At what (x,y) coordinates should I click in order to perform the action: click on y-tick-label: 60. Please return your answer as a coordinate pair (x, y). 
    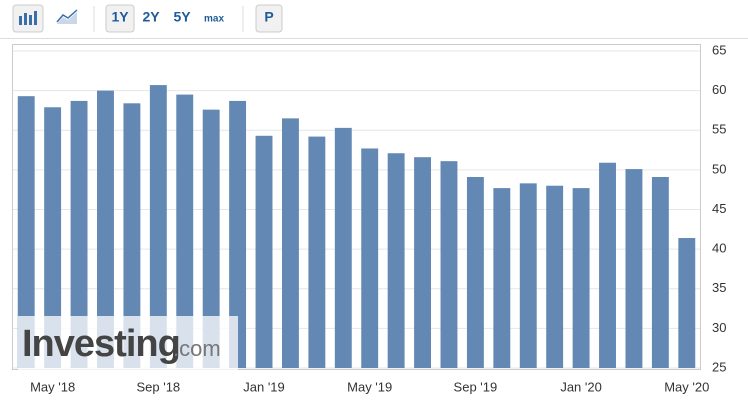
    Looking at the image, I should click on (719, 89).